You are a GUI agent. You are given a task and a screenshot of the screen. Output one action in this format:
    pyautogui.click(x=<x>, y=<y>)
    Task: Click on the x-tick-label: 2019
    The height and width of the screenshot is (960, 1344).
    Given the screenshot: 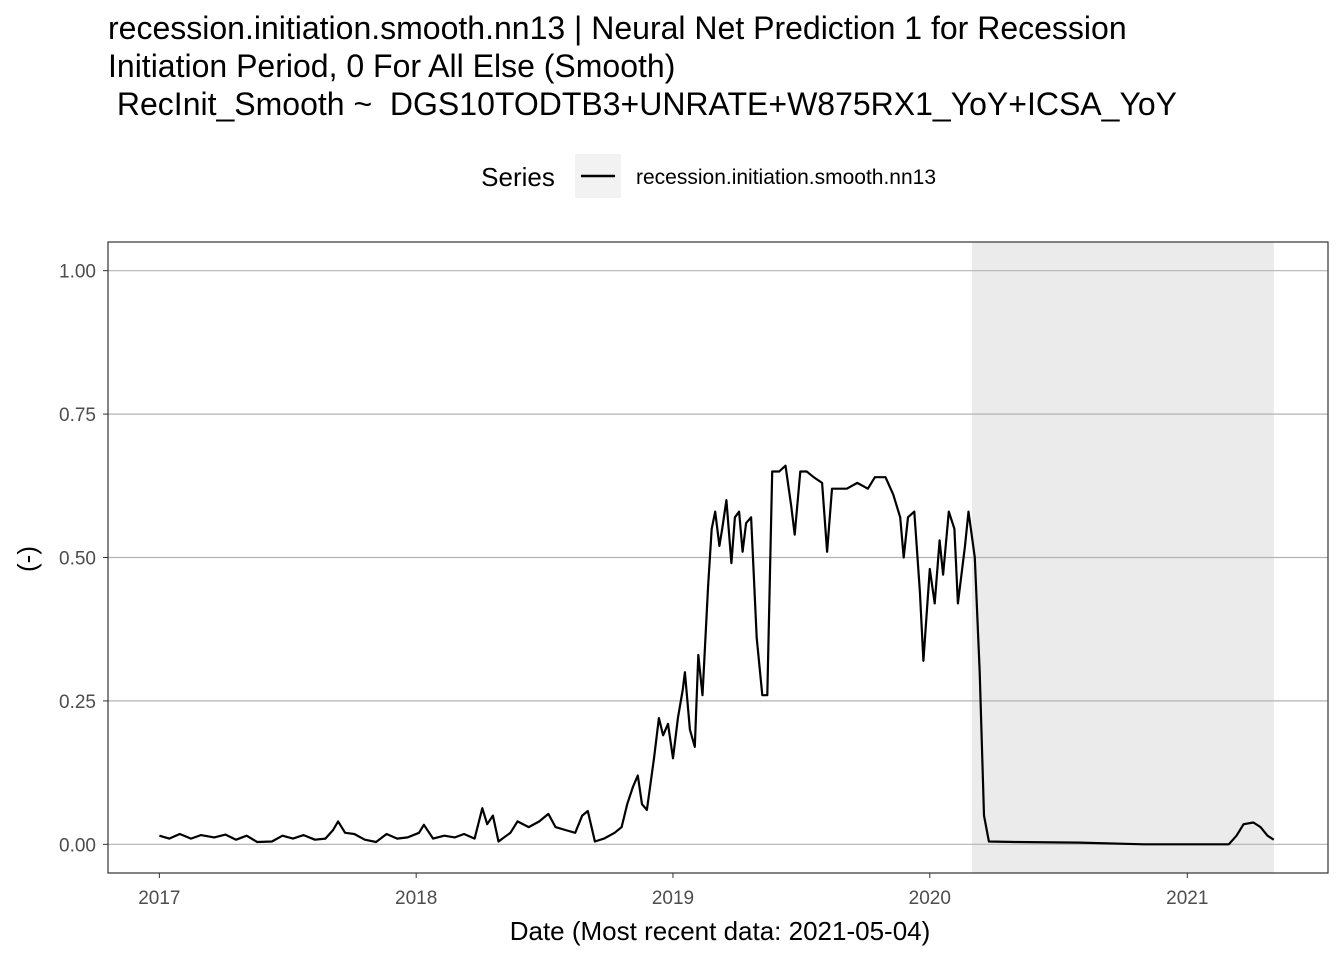 What is the action you would take?
    pyautogui.click(x=673, y=898)
    